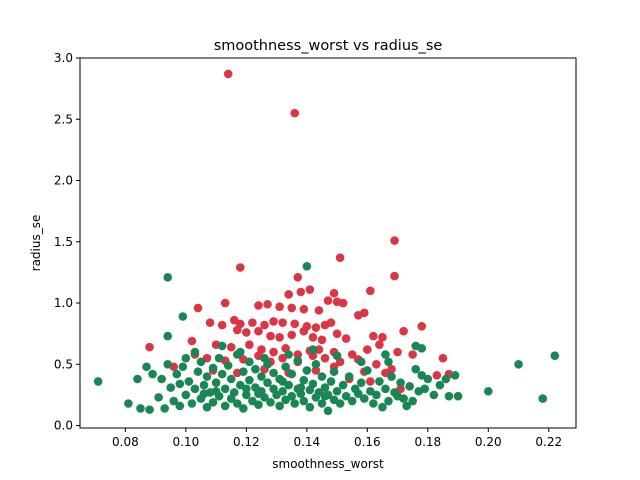 Image resolution: width=640 pixels, height=480 pixels. What do you see at coordinates (548, 442) in the screenshot?
I see `x-tick-label: 0.22` at bounding box center [548, 442].